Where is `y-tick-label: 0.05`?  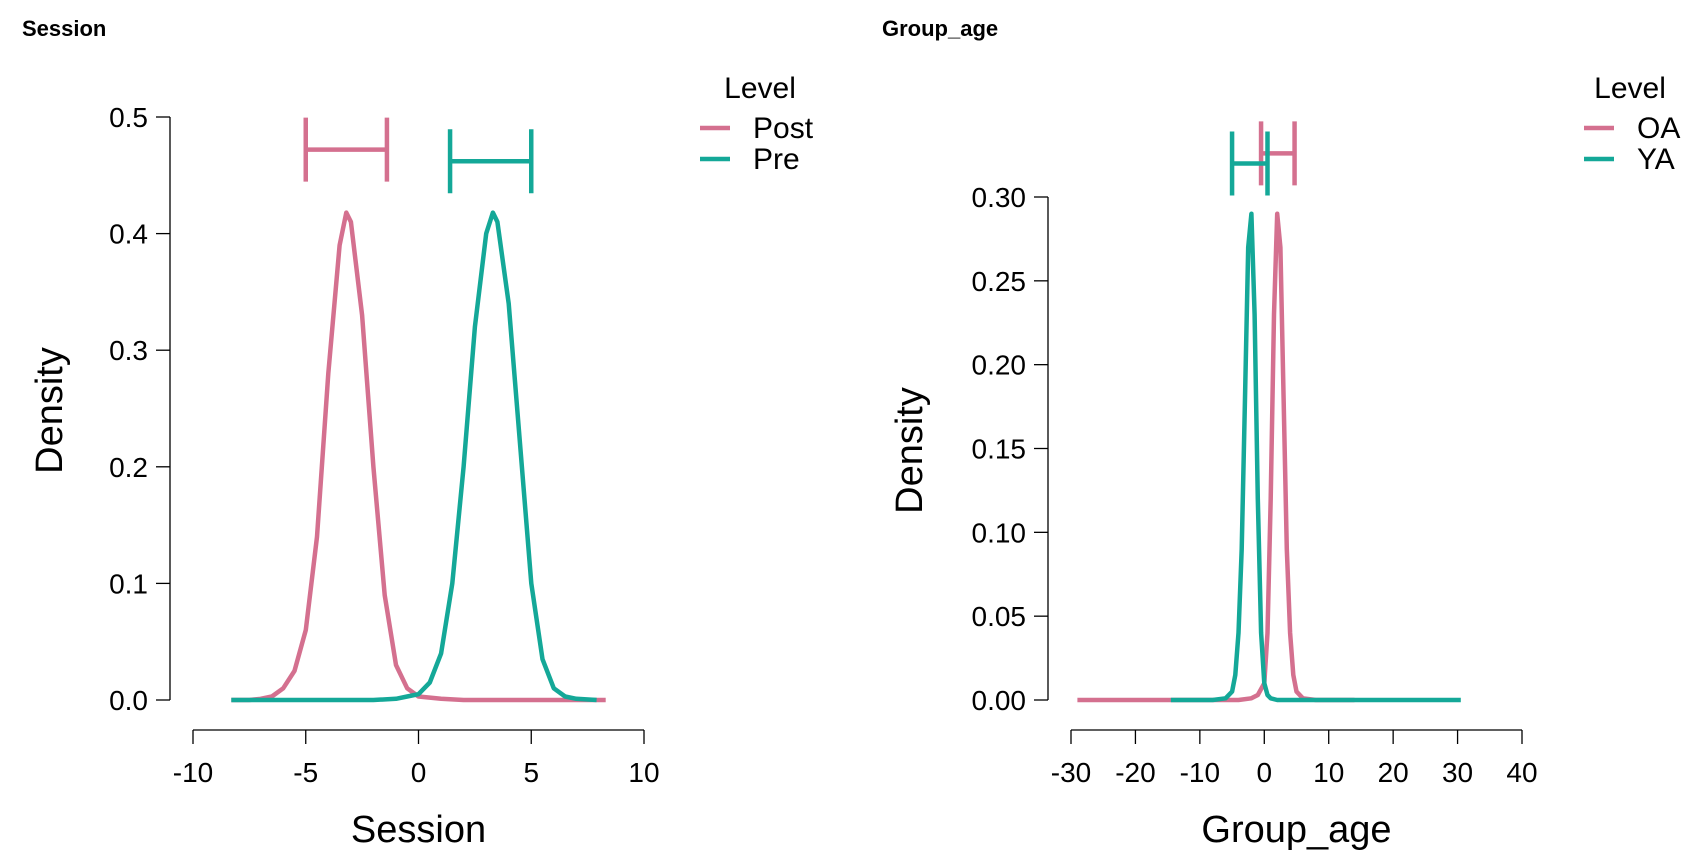 y-tick-label: 0.05 is located at coordinates (999, 616).